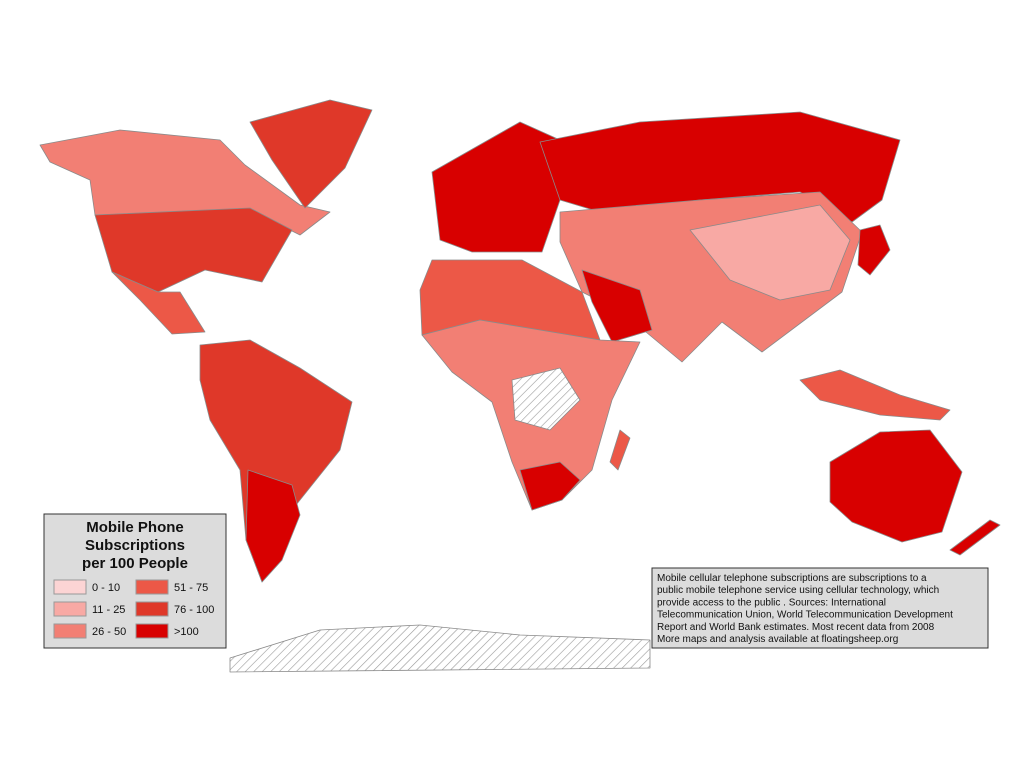 The height and width of the screenshot is (768, 1024). Describe the element at coordinates (546, 399) in the screenshot. I see `no-data-region` at that location.